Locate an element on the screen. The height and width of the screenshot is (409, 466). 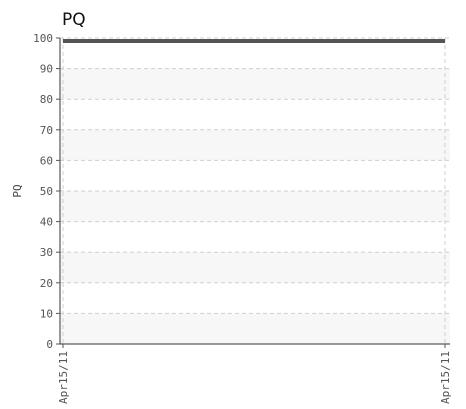
y-axis-ticks: 0 10 20 30 40 50 60 70 80 90 100 is located at coordinates (46, 191).